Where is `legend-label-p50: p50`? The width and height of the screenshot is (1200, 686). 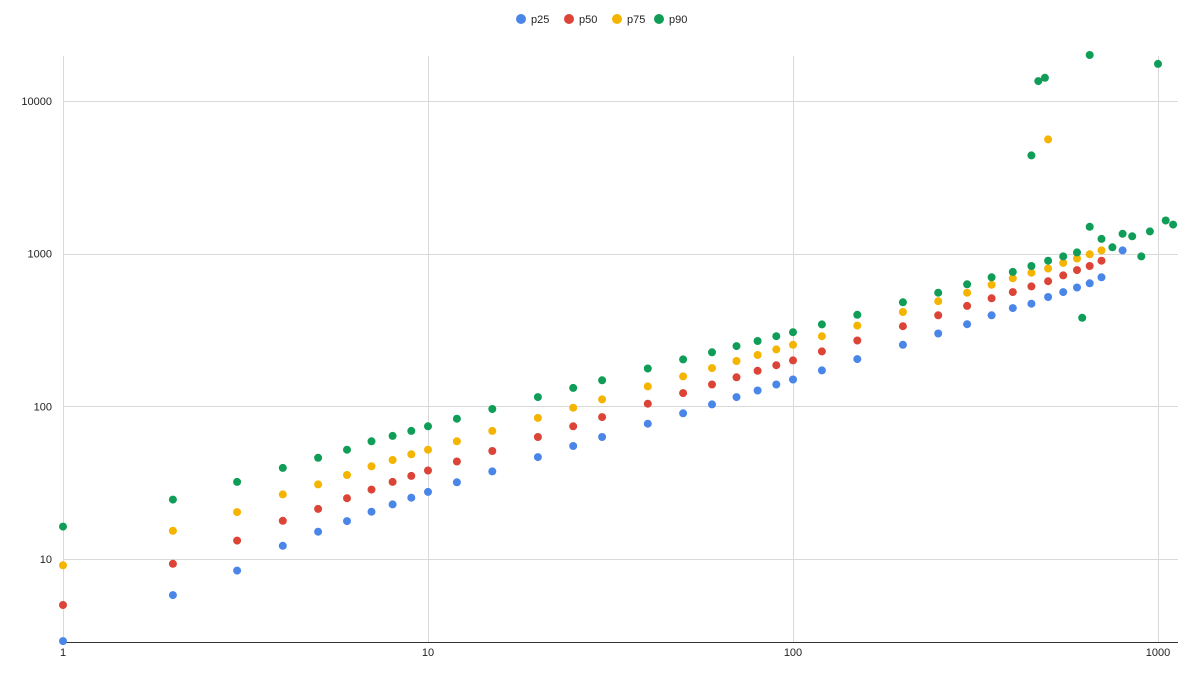 legend-label-p50: p50 is located at coordinates (588, 20).